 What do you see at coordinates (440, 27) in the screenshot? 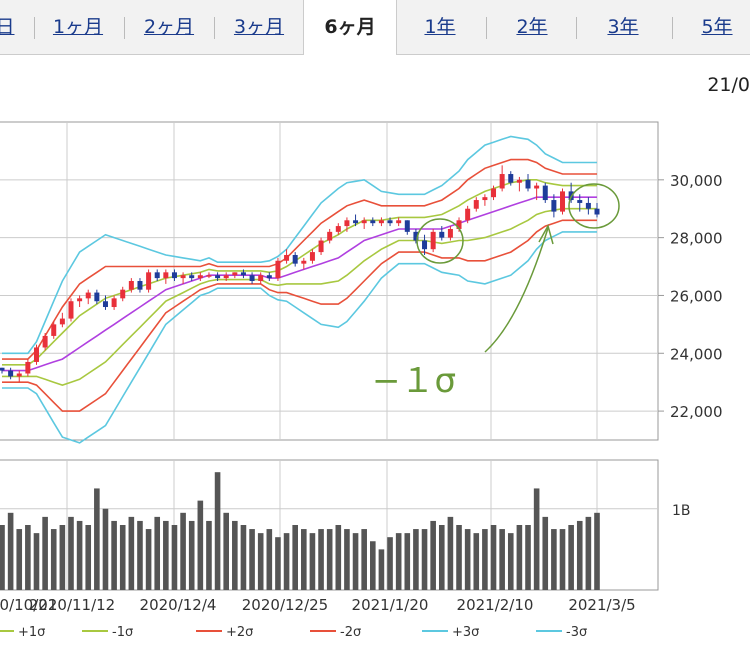
I see `tab-5: 1年` at bounding box center [440, 27].